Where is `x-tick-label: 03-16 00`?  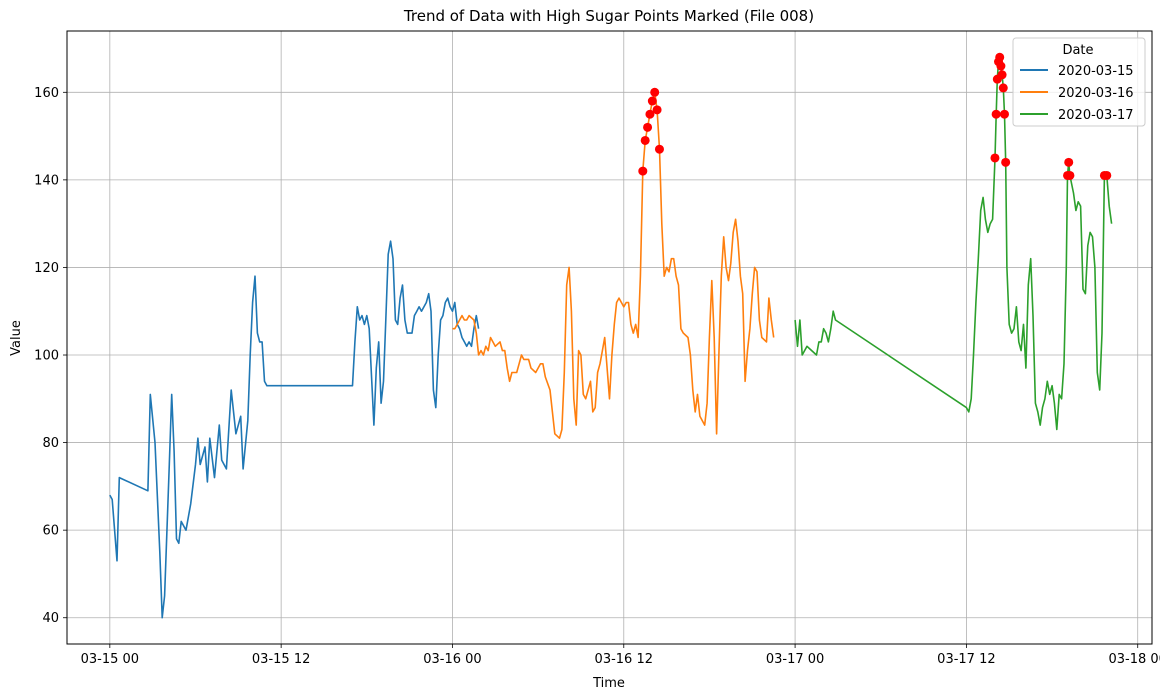 x-tick-label: 03-16 00 is located at coordinates (452, 659).